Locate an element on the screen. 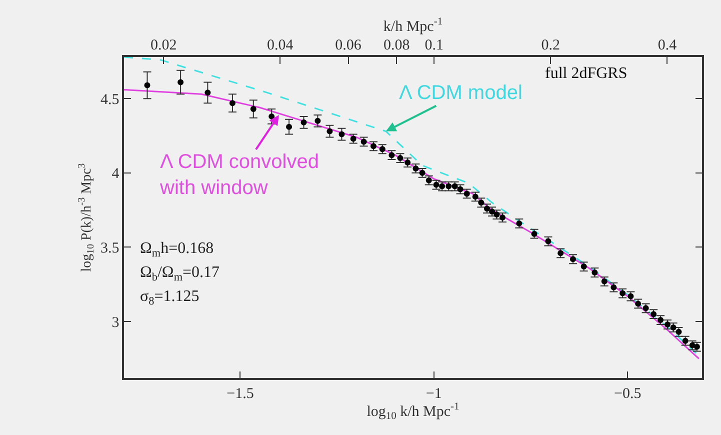 The height and width of the screenshot is (435, 721). y-tick-label: 3.5 is located at coordinates (110, 248).